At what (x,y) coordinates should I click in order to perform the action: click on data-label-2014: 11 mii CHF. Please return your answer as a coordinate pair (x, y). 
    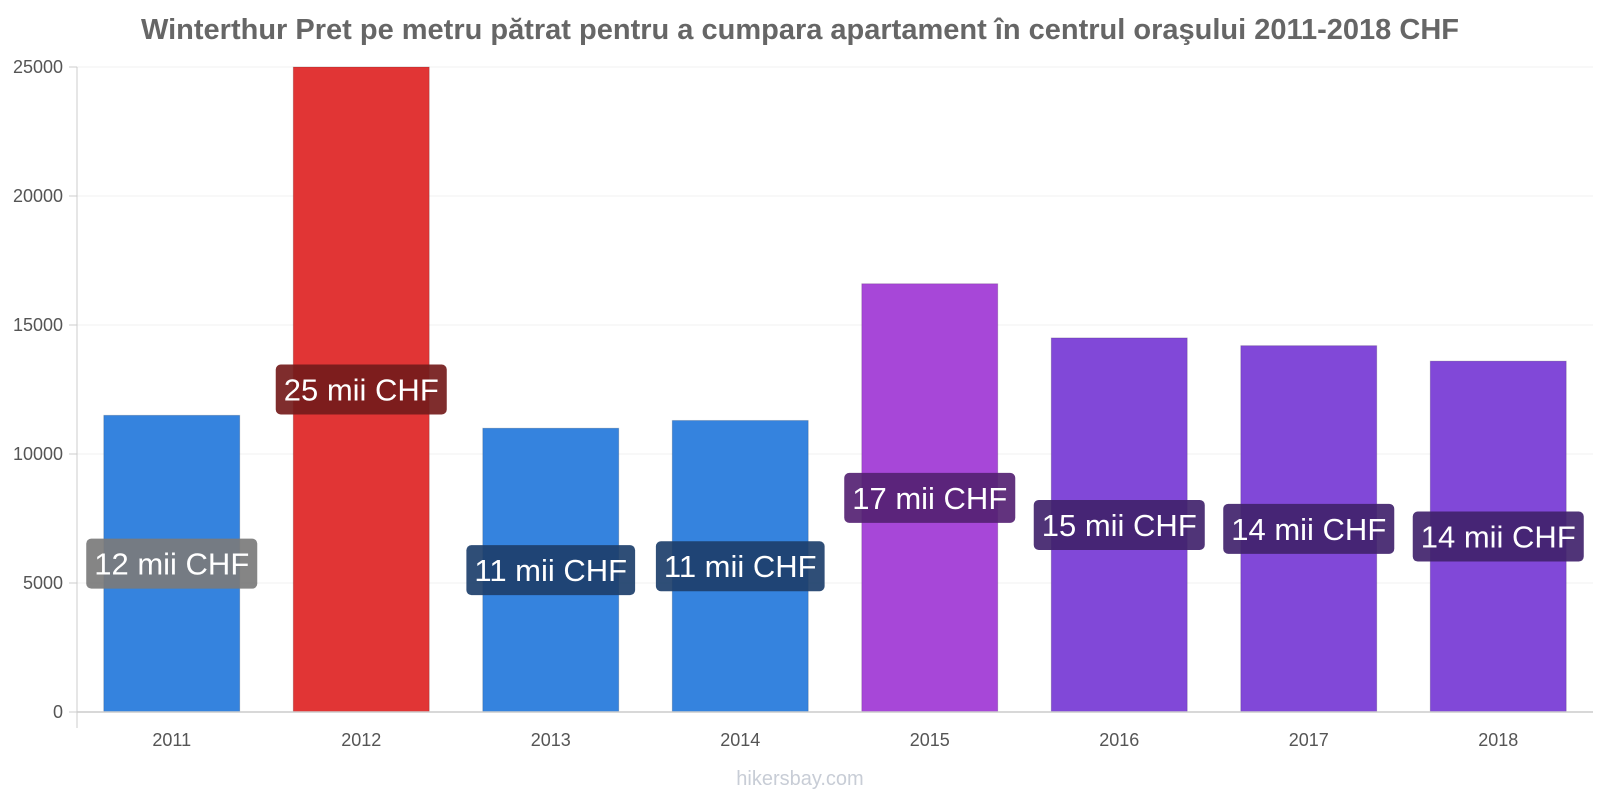
    Looking at the image, I should click on (740, 566).